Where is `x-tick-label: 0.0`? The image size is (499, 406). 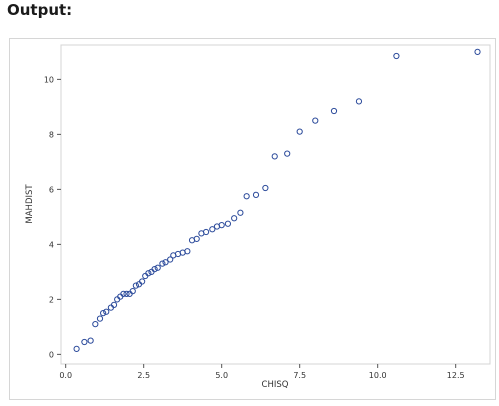 x-tick-label: 0.0 is located at coordinates (65, 375).